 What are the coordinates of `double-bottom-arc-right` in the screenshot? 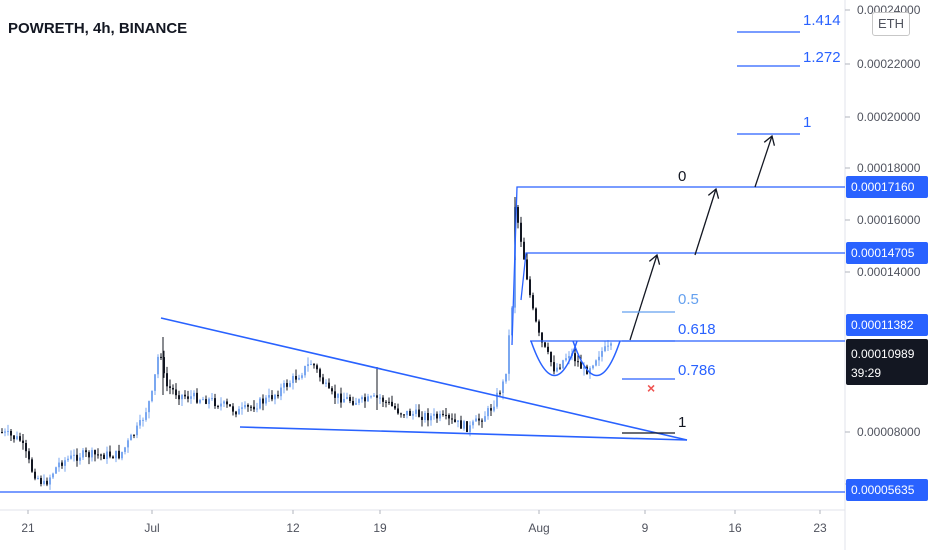 It's located at (596, 358).